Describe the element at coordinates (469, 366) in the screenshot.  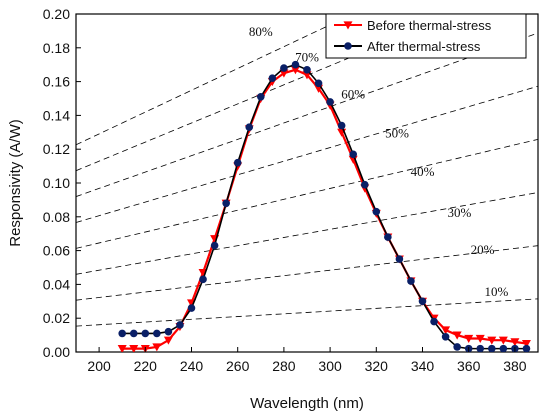
I see `x-tick-label: 360` at that location.